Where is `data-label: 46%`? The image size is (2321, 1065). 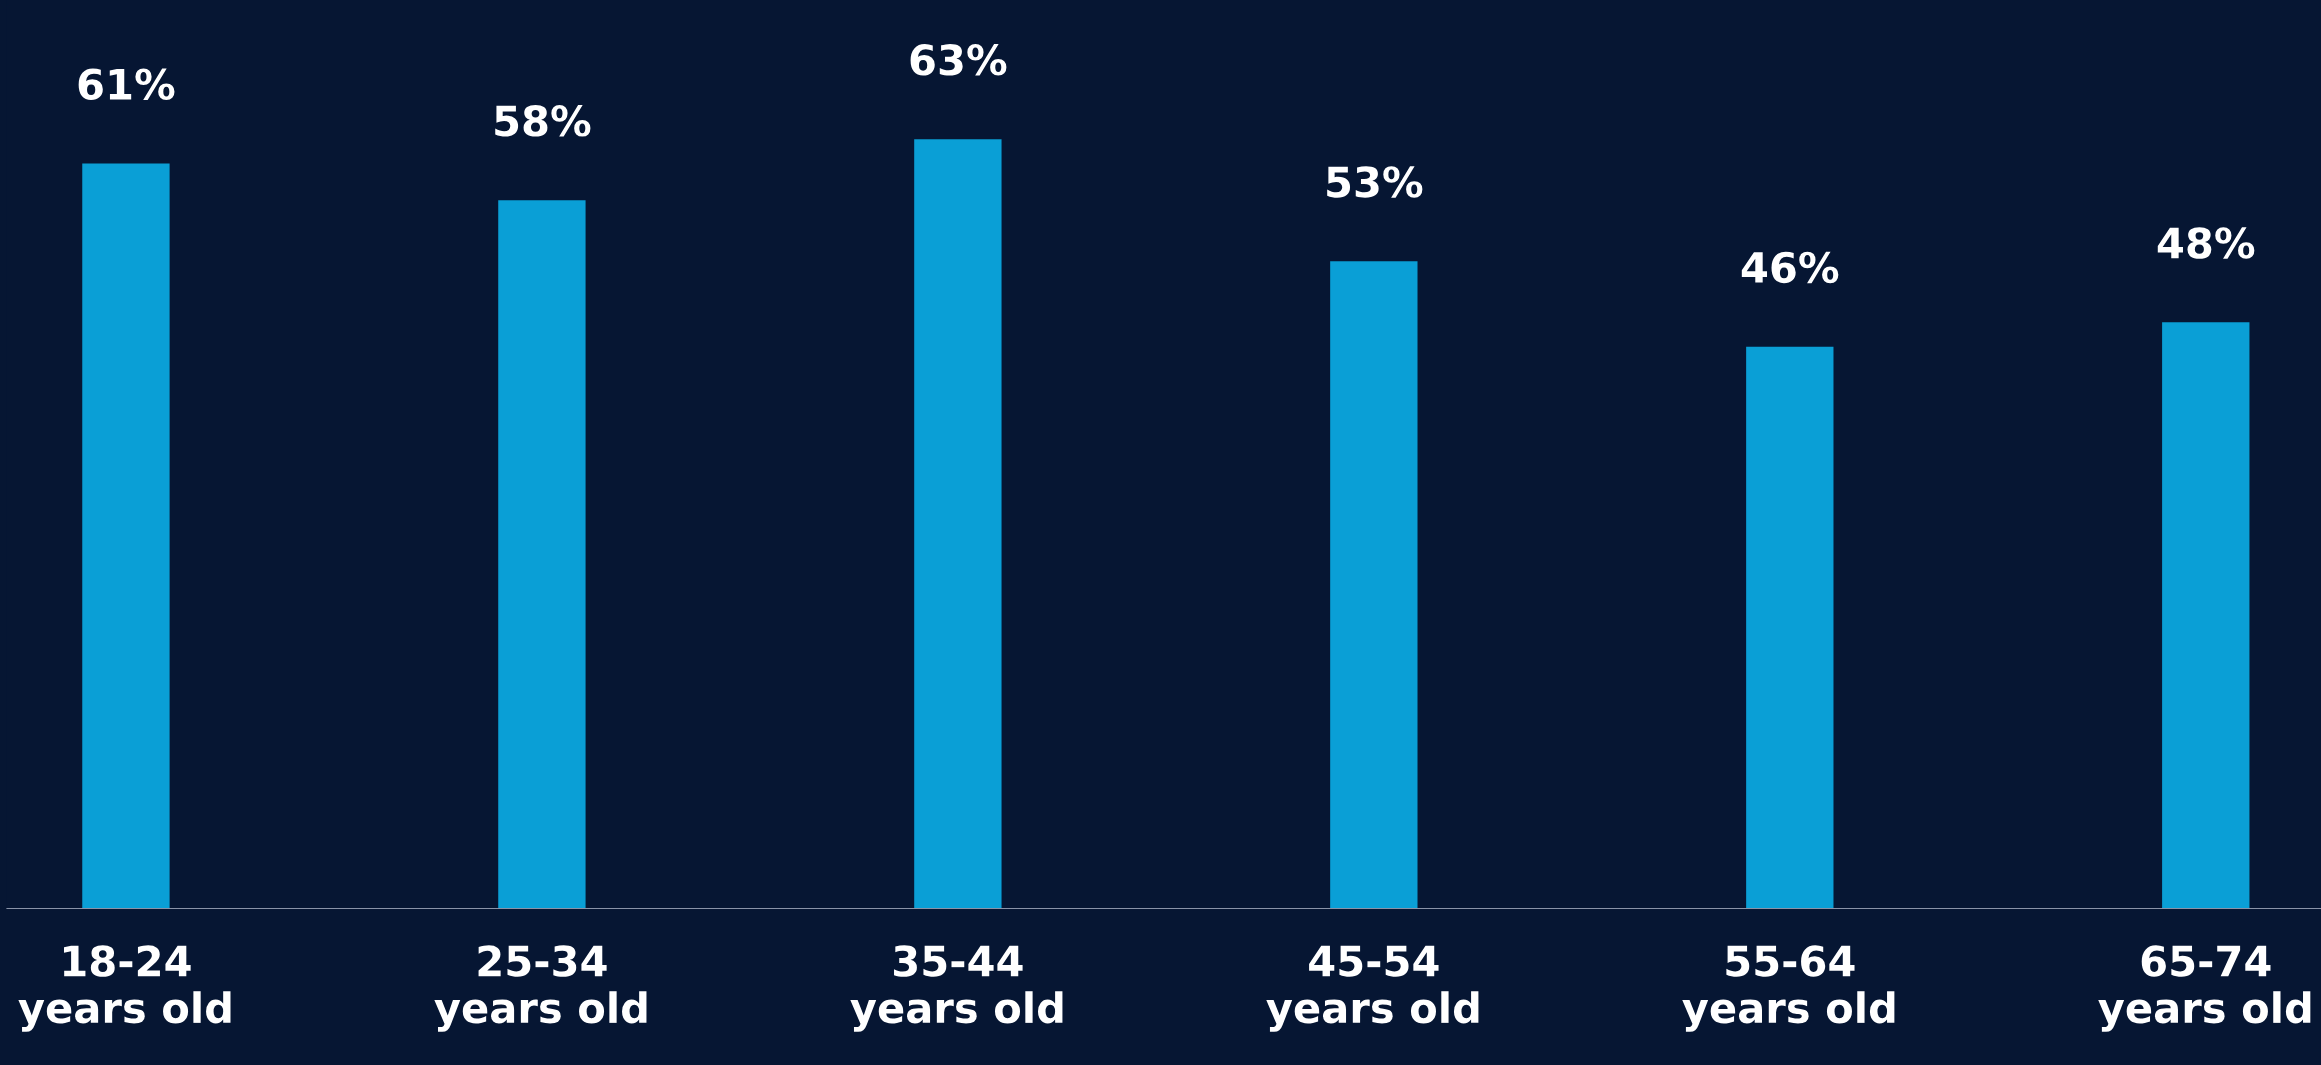
data-label: 46% is located at coordinates (1790, 267).